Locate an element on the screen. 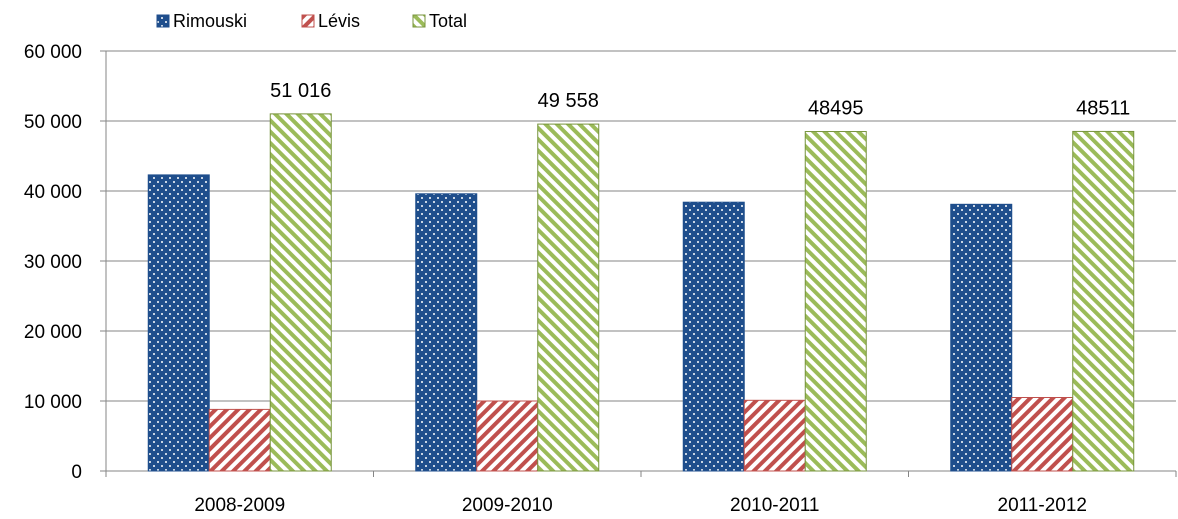 The width and height of the screenshot is (1178, 519). y-tick-label: 40 000 is located at coordinates (53, 192).